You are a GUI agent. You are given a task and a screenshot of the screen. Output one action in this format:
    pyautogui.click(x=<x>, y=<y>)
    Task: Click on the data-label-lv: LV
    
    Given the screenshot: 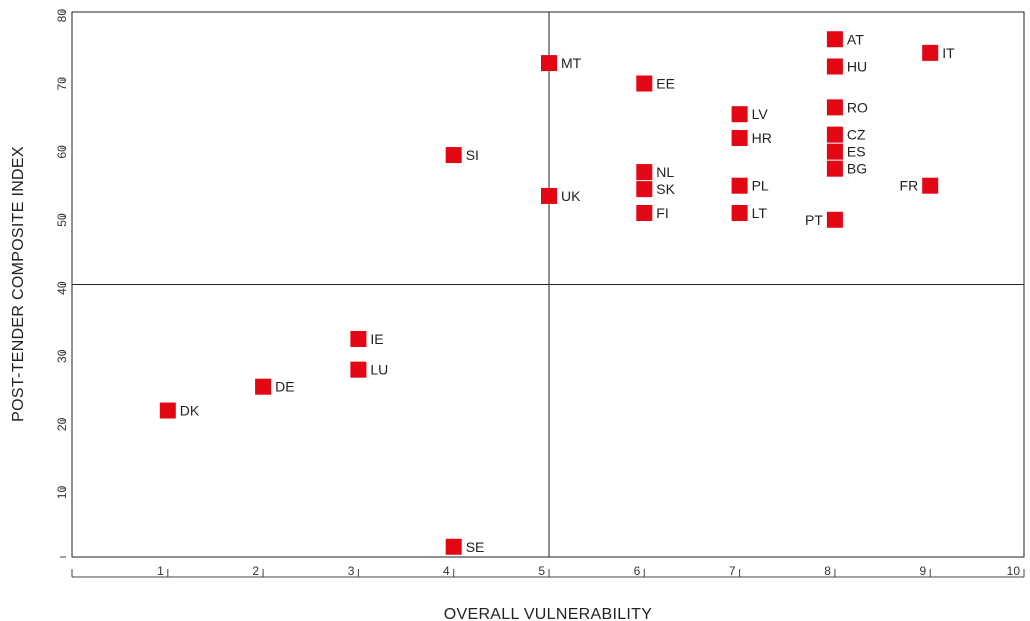 What is the action you would take?
    pyautogui.click(x=760, y=114)
    